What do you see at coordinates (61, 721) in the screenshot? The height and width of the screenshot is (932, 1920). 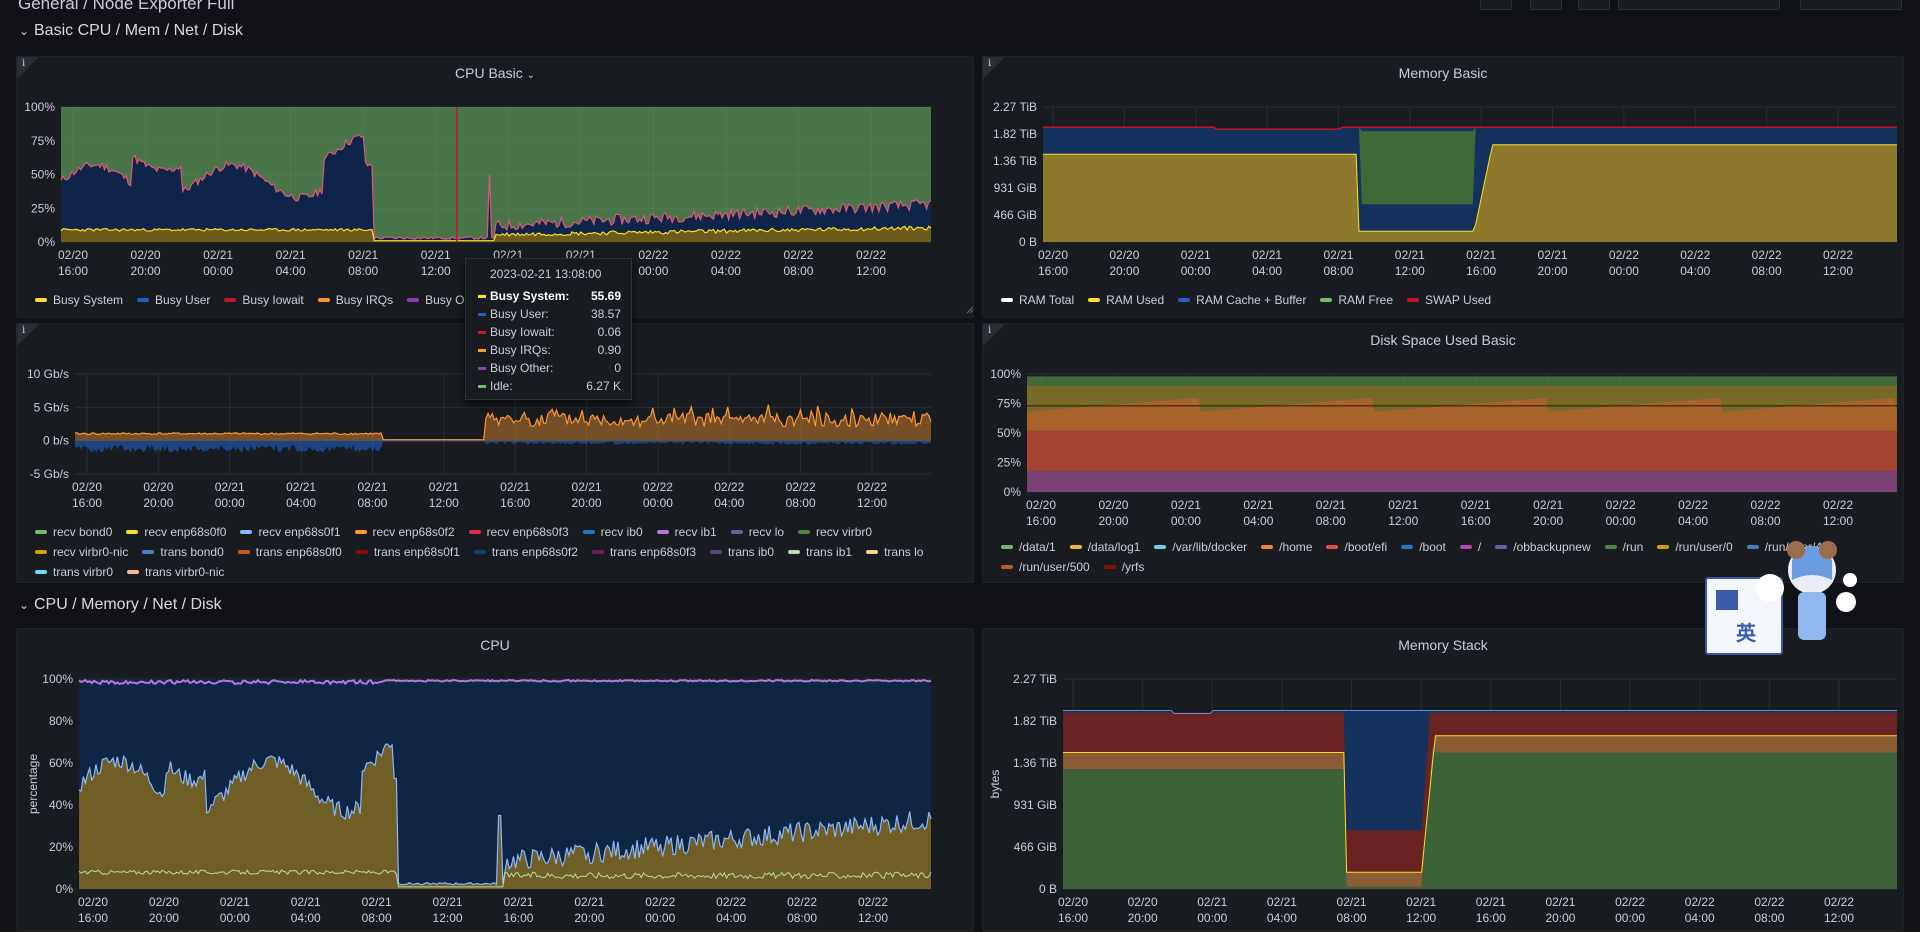 I see `y-tick-label: 80%` at bounding box center [61, 721].